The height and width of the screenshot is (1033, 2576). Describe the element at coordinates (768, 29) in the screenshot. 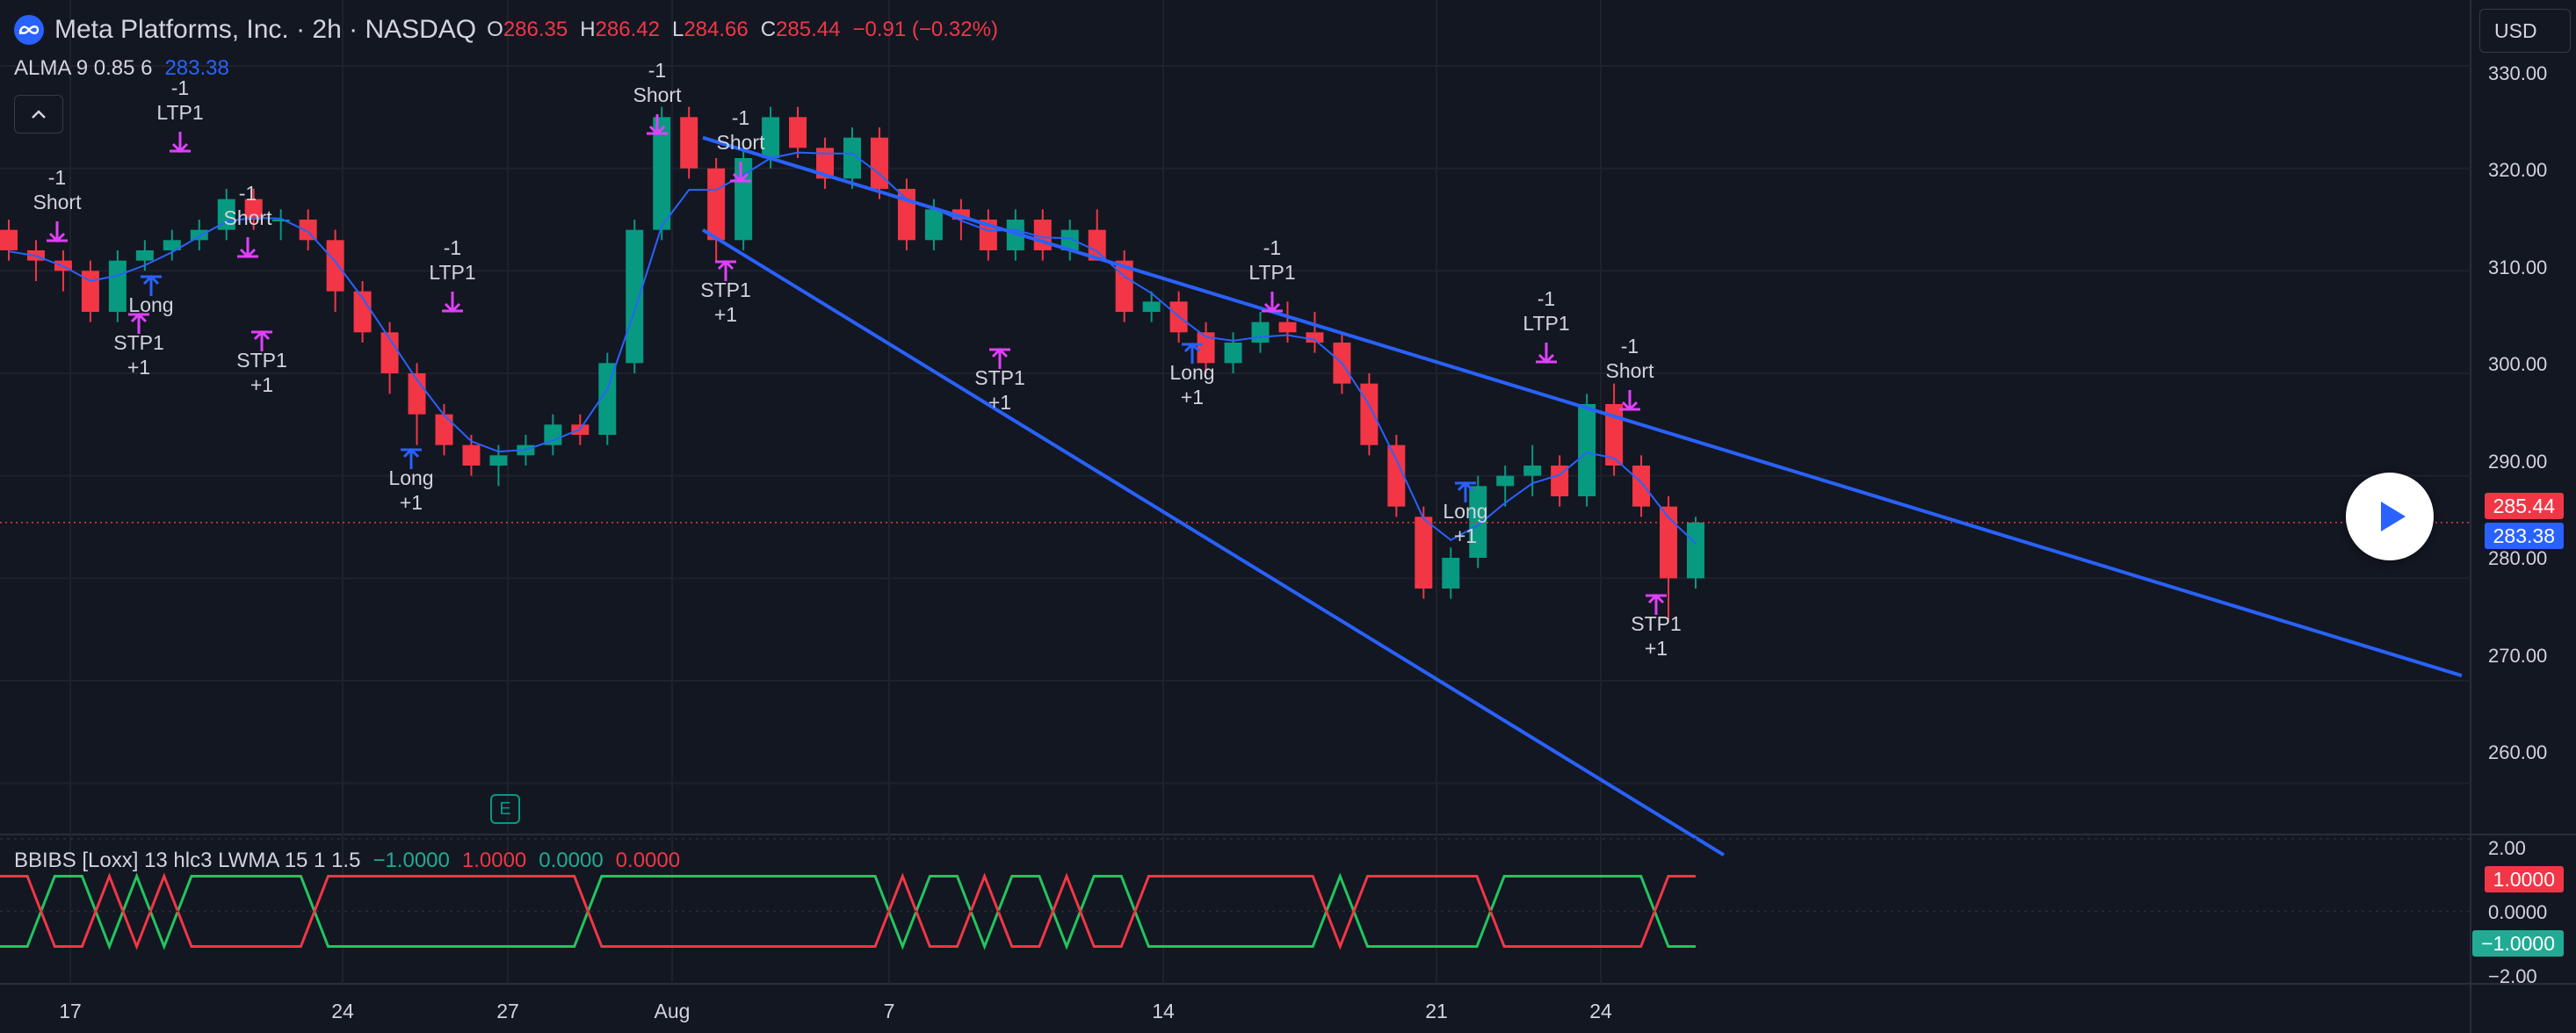

I see `close-label: C` at that location.